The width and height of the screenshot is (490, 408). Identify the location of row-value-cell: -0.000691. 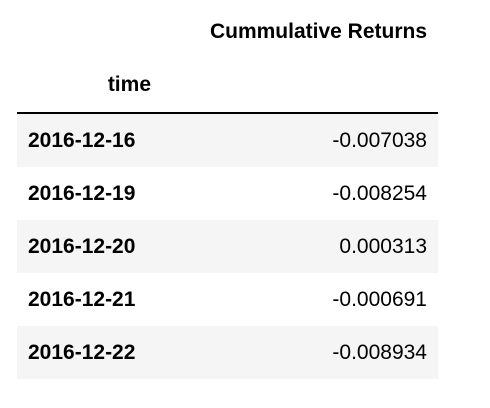
(379, 299).